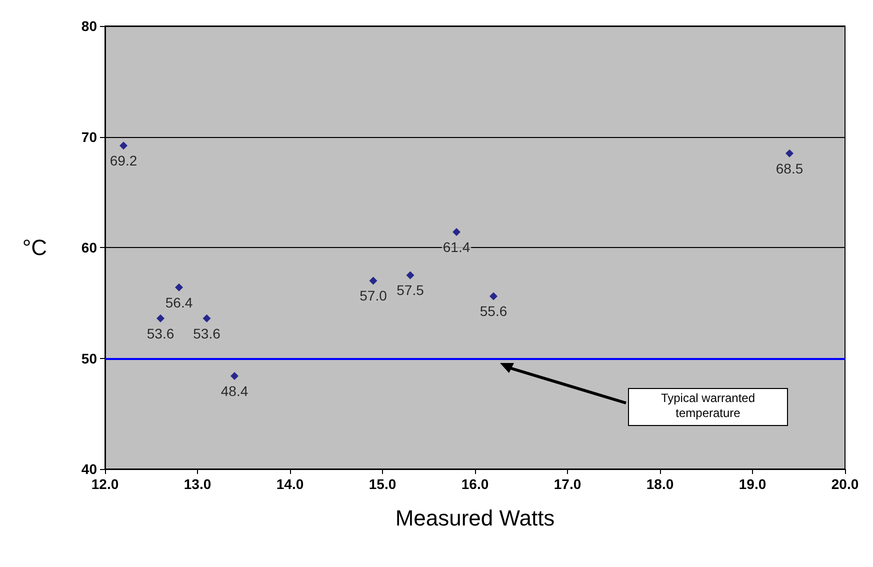 This screenshot has height=567, width=873. Describe the element at coordinates (234, 390) in the screenshot. I see `data-label: 48.4` at that location.